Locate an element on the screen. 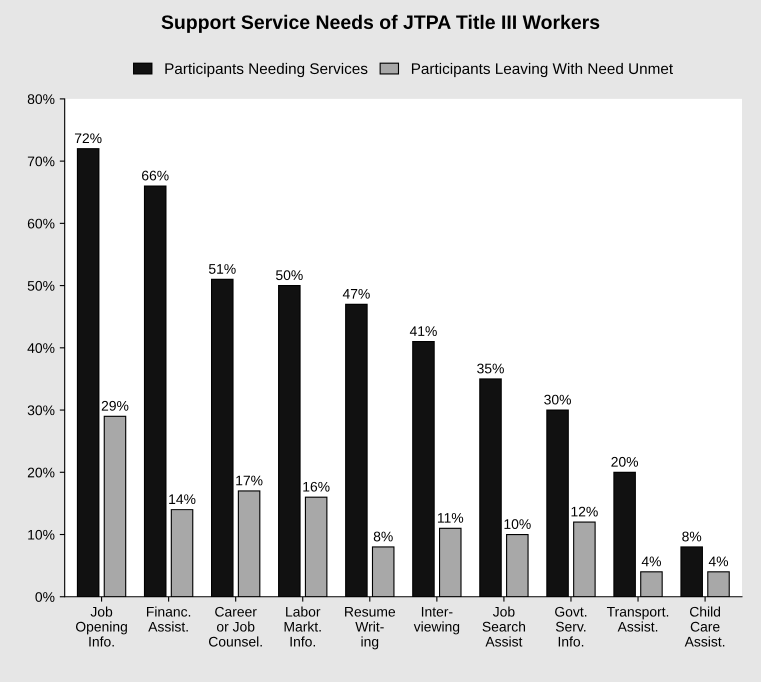 The height and width of the screenshot is (682, 761). data-label: 51% is located at coordinates (222, 269).